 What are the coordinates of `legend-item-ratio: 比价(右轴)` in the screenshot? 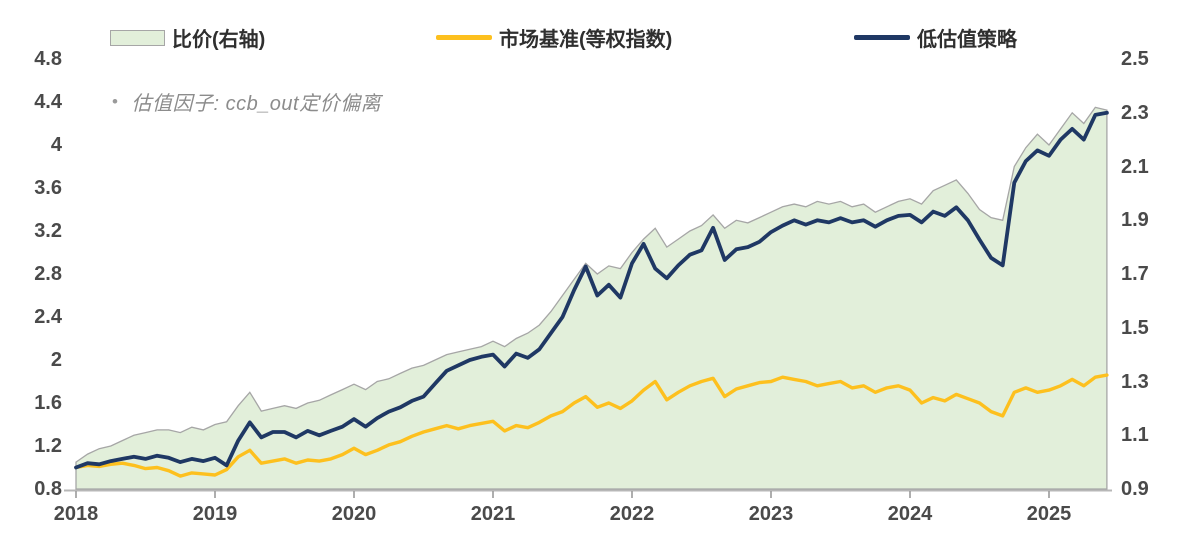 It's located at (187, 37).